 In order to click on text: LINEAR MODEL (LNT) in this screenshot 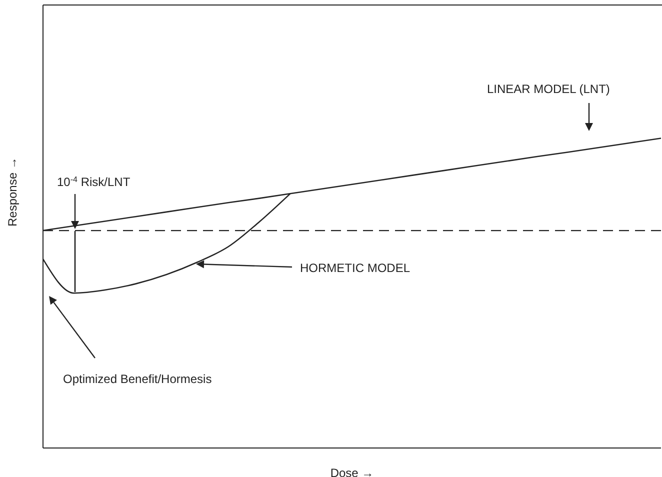, I will do `click(548, 89)`.